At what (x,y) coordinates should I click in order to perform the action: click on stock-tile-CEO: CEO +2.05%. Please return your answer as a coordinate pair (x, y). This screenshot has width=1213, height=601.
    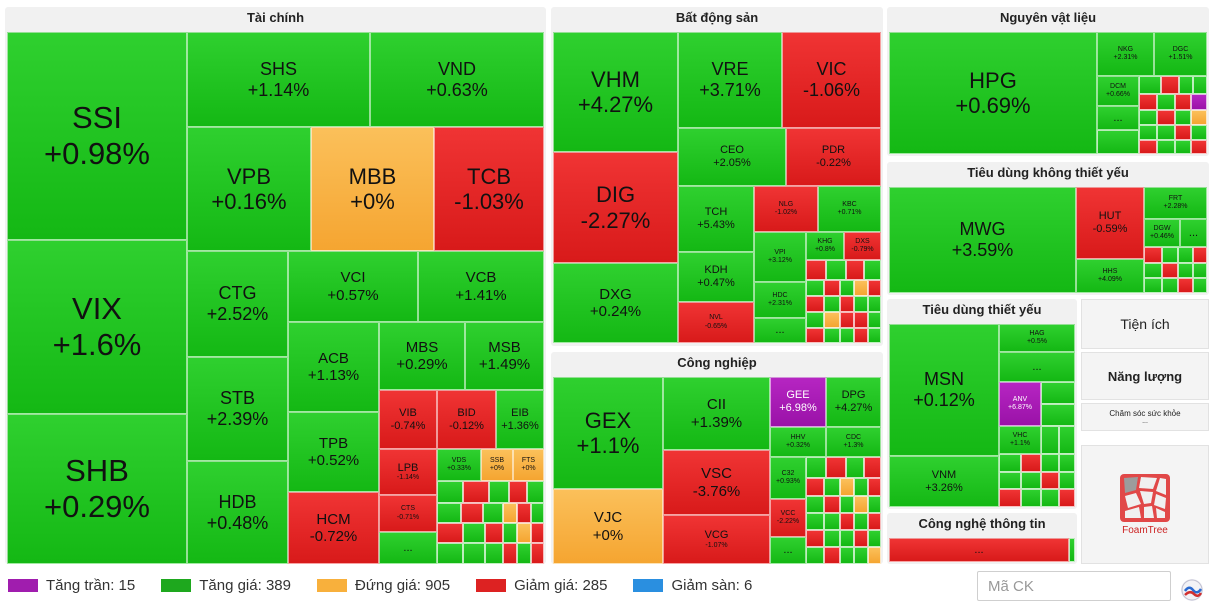
    Looking at the image, I should click on (732, 157).